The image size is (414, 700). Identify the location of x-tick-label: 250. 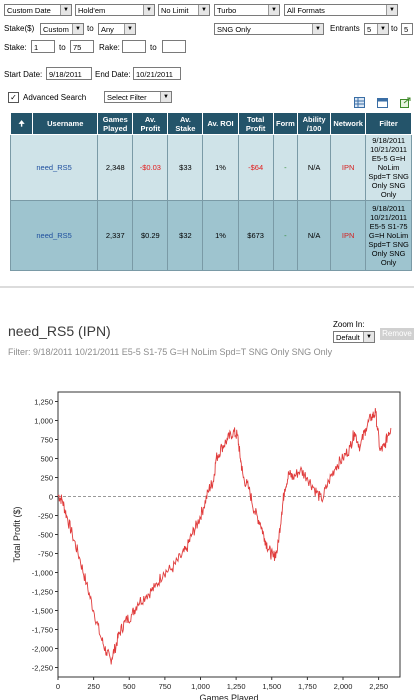
(93, 686).